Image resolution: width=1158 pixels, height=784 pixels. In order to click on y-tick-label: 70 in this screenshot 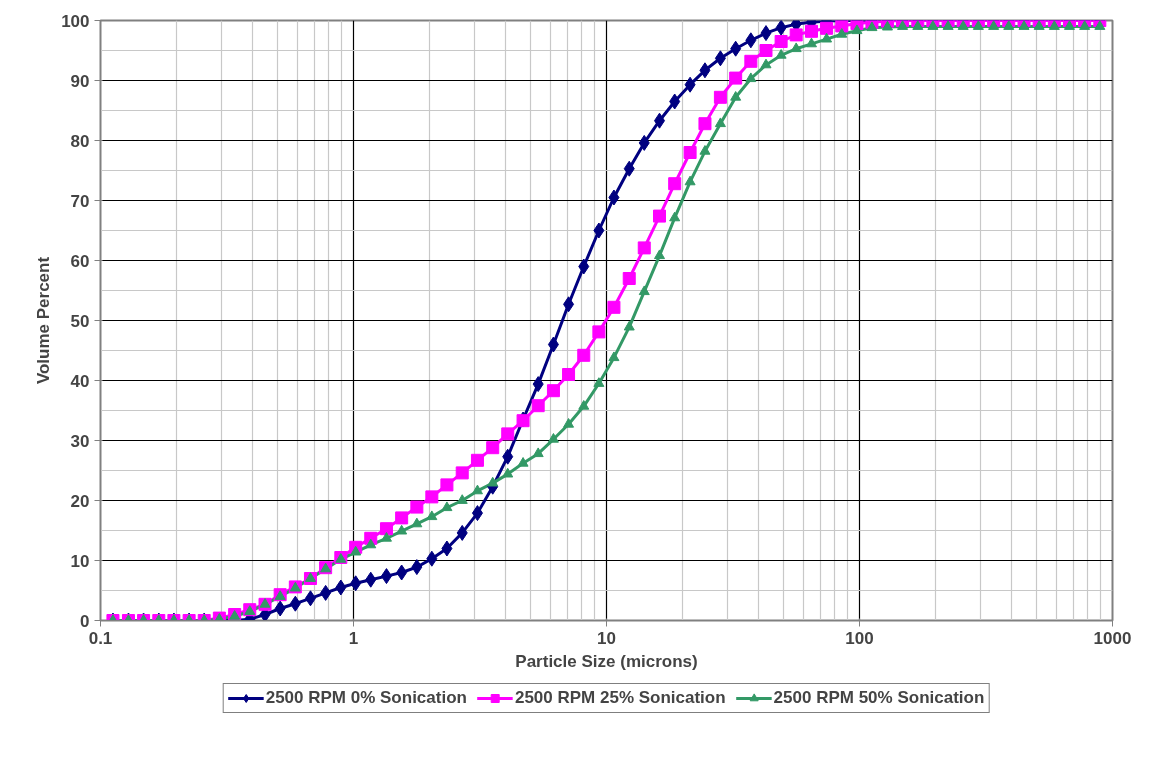, I will do `click(80, 201)`.